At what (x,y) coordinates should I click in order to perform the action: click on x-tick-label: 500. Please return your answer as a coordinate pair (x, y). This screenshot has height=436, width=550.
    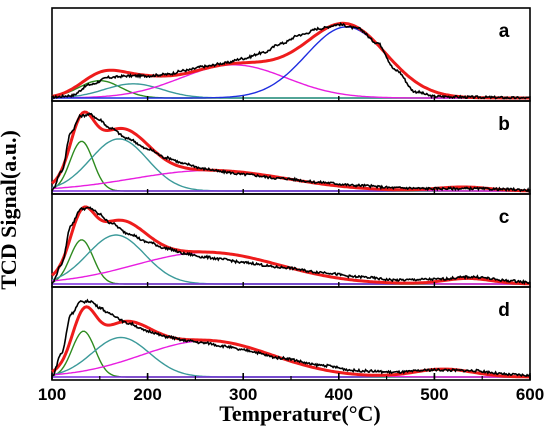
    Looking at the image, I should click on (434, 394).